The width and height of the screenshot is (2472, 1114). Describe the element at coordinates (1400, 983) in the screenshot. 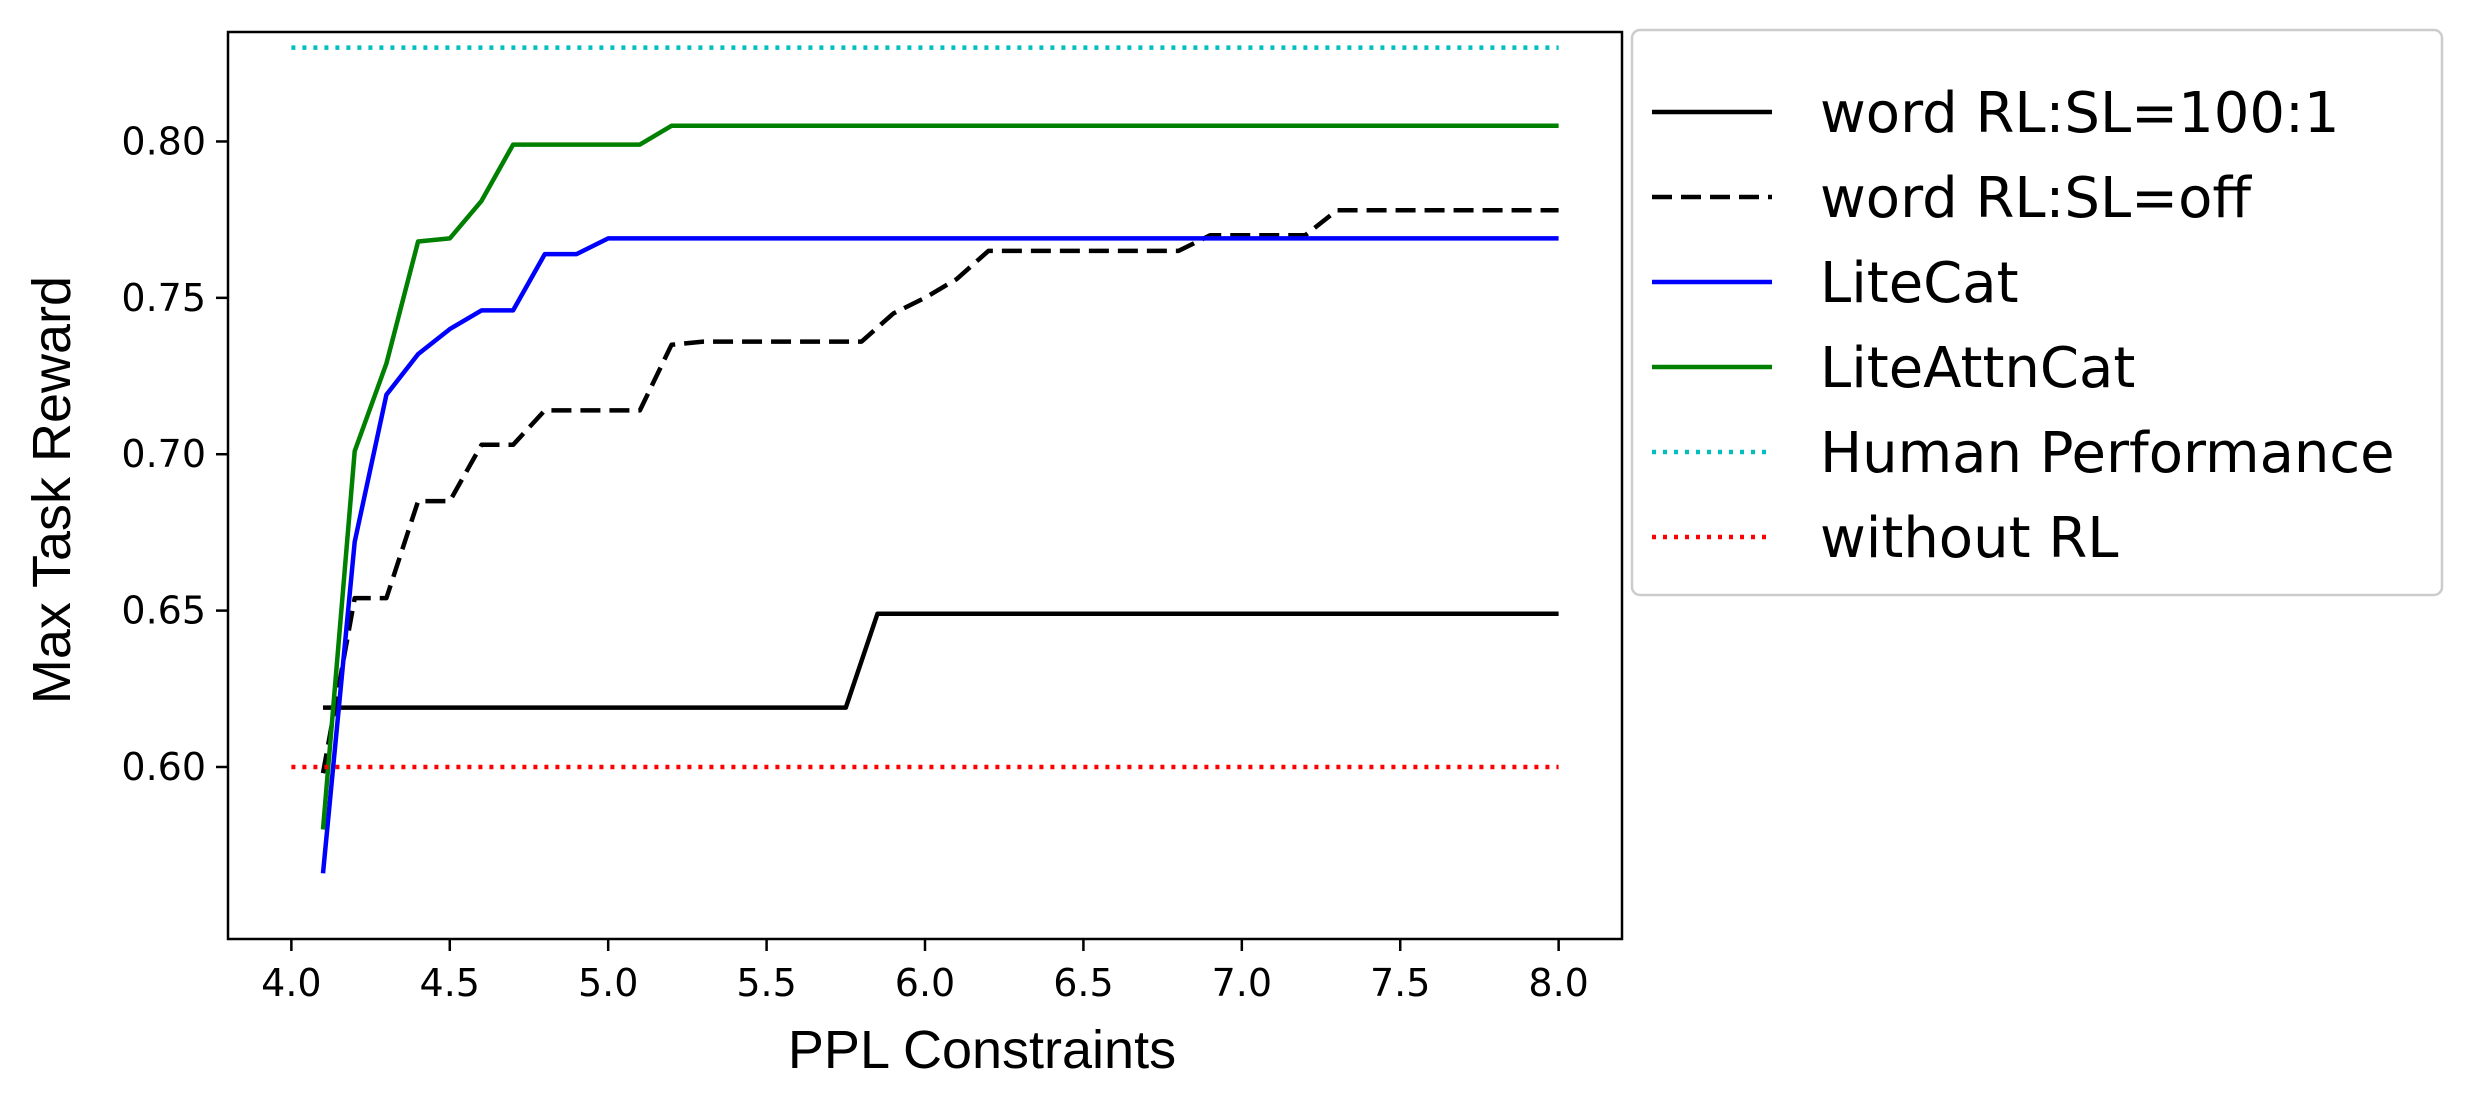

I see `x-tick-label: 7.5` at that location.